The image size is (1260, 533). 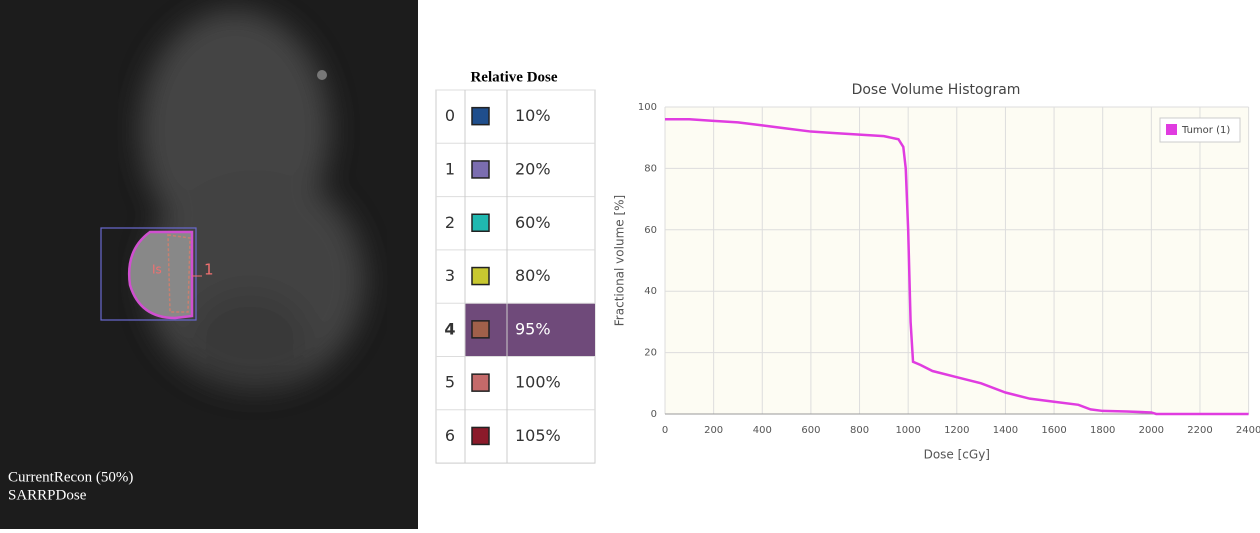 I want to click on y-tick-label: 0, so click(x=654, y=414).